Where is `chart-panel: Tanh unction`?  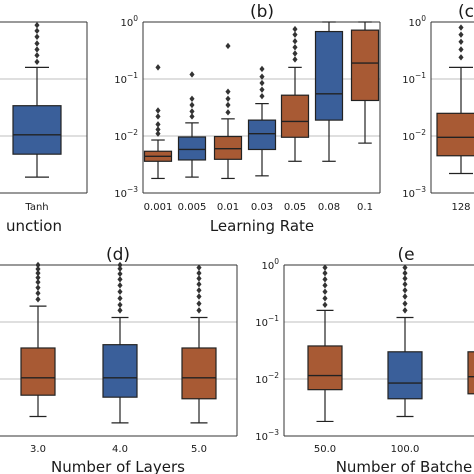
chart-panel: Tanh unction is located at coordinates (44, 128).